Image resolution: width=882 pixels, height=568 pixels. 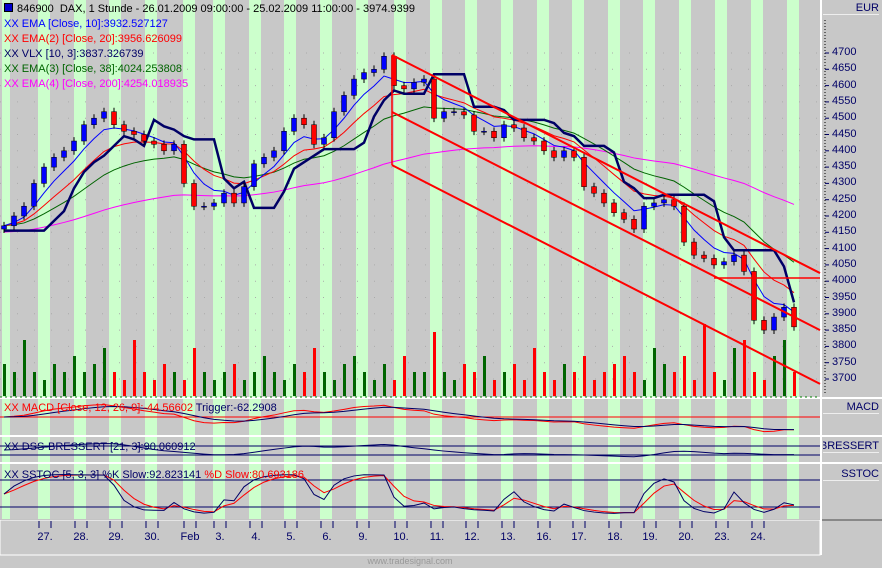 What do you see at coordinates (74, 54) in the screenshot?
I see `legend-vlx: XX VLX [10, 3]:3837.326739` at bounding box center [74, 54].